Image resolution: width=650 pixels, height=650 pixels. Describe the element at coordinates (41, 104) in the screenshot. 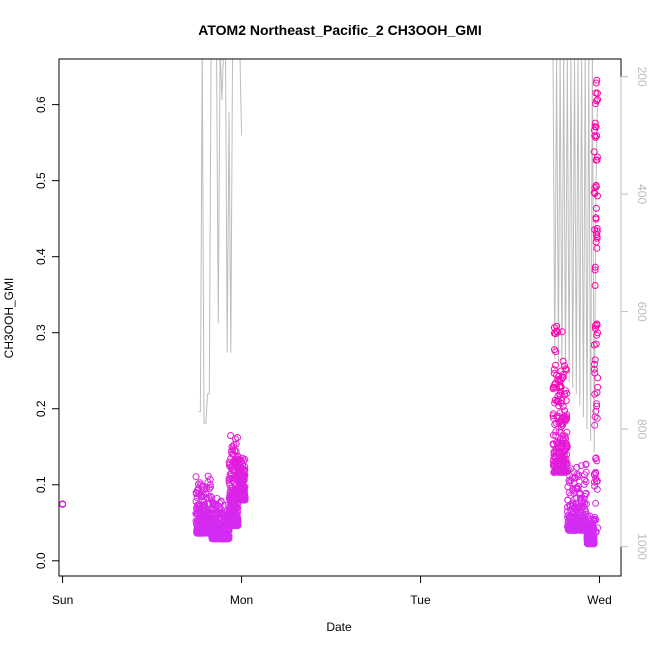

I see `y-tick-label: 0.6` at that location.